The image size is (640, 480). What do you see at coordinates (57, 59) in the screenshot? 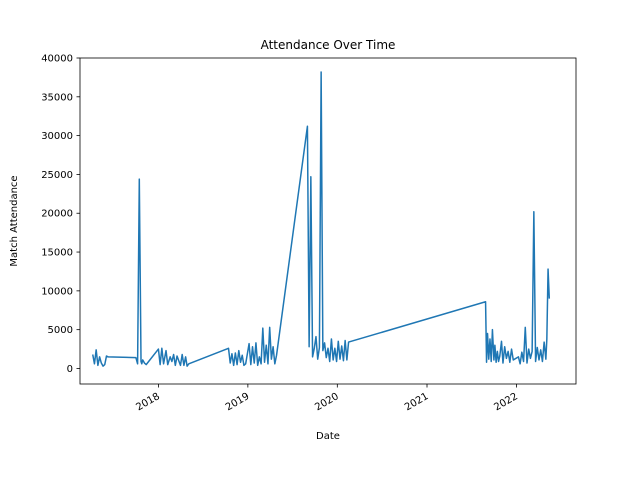
I see `y-tick-label: 40000` at bounding box center [57, 59].